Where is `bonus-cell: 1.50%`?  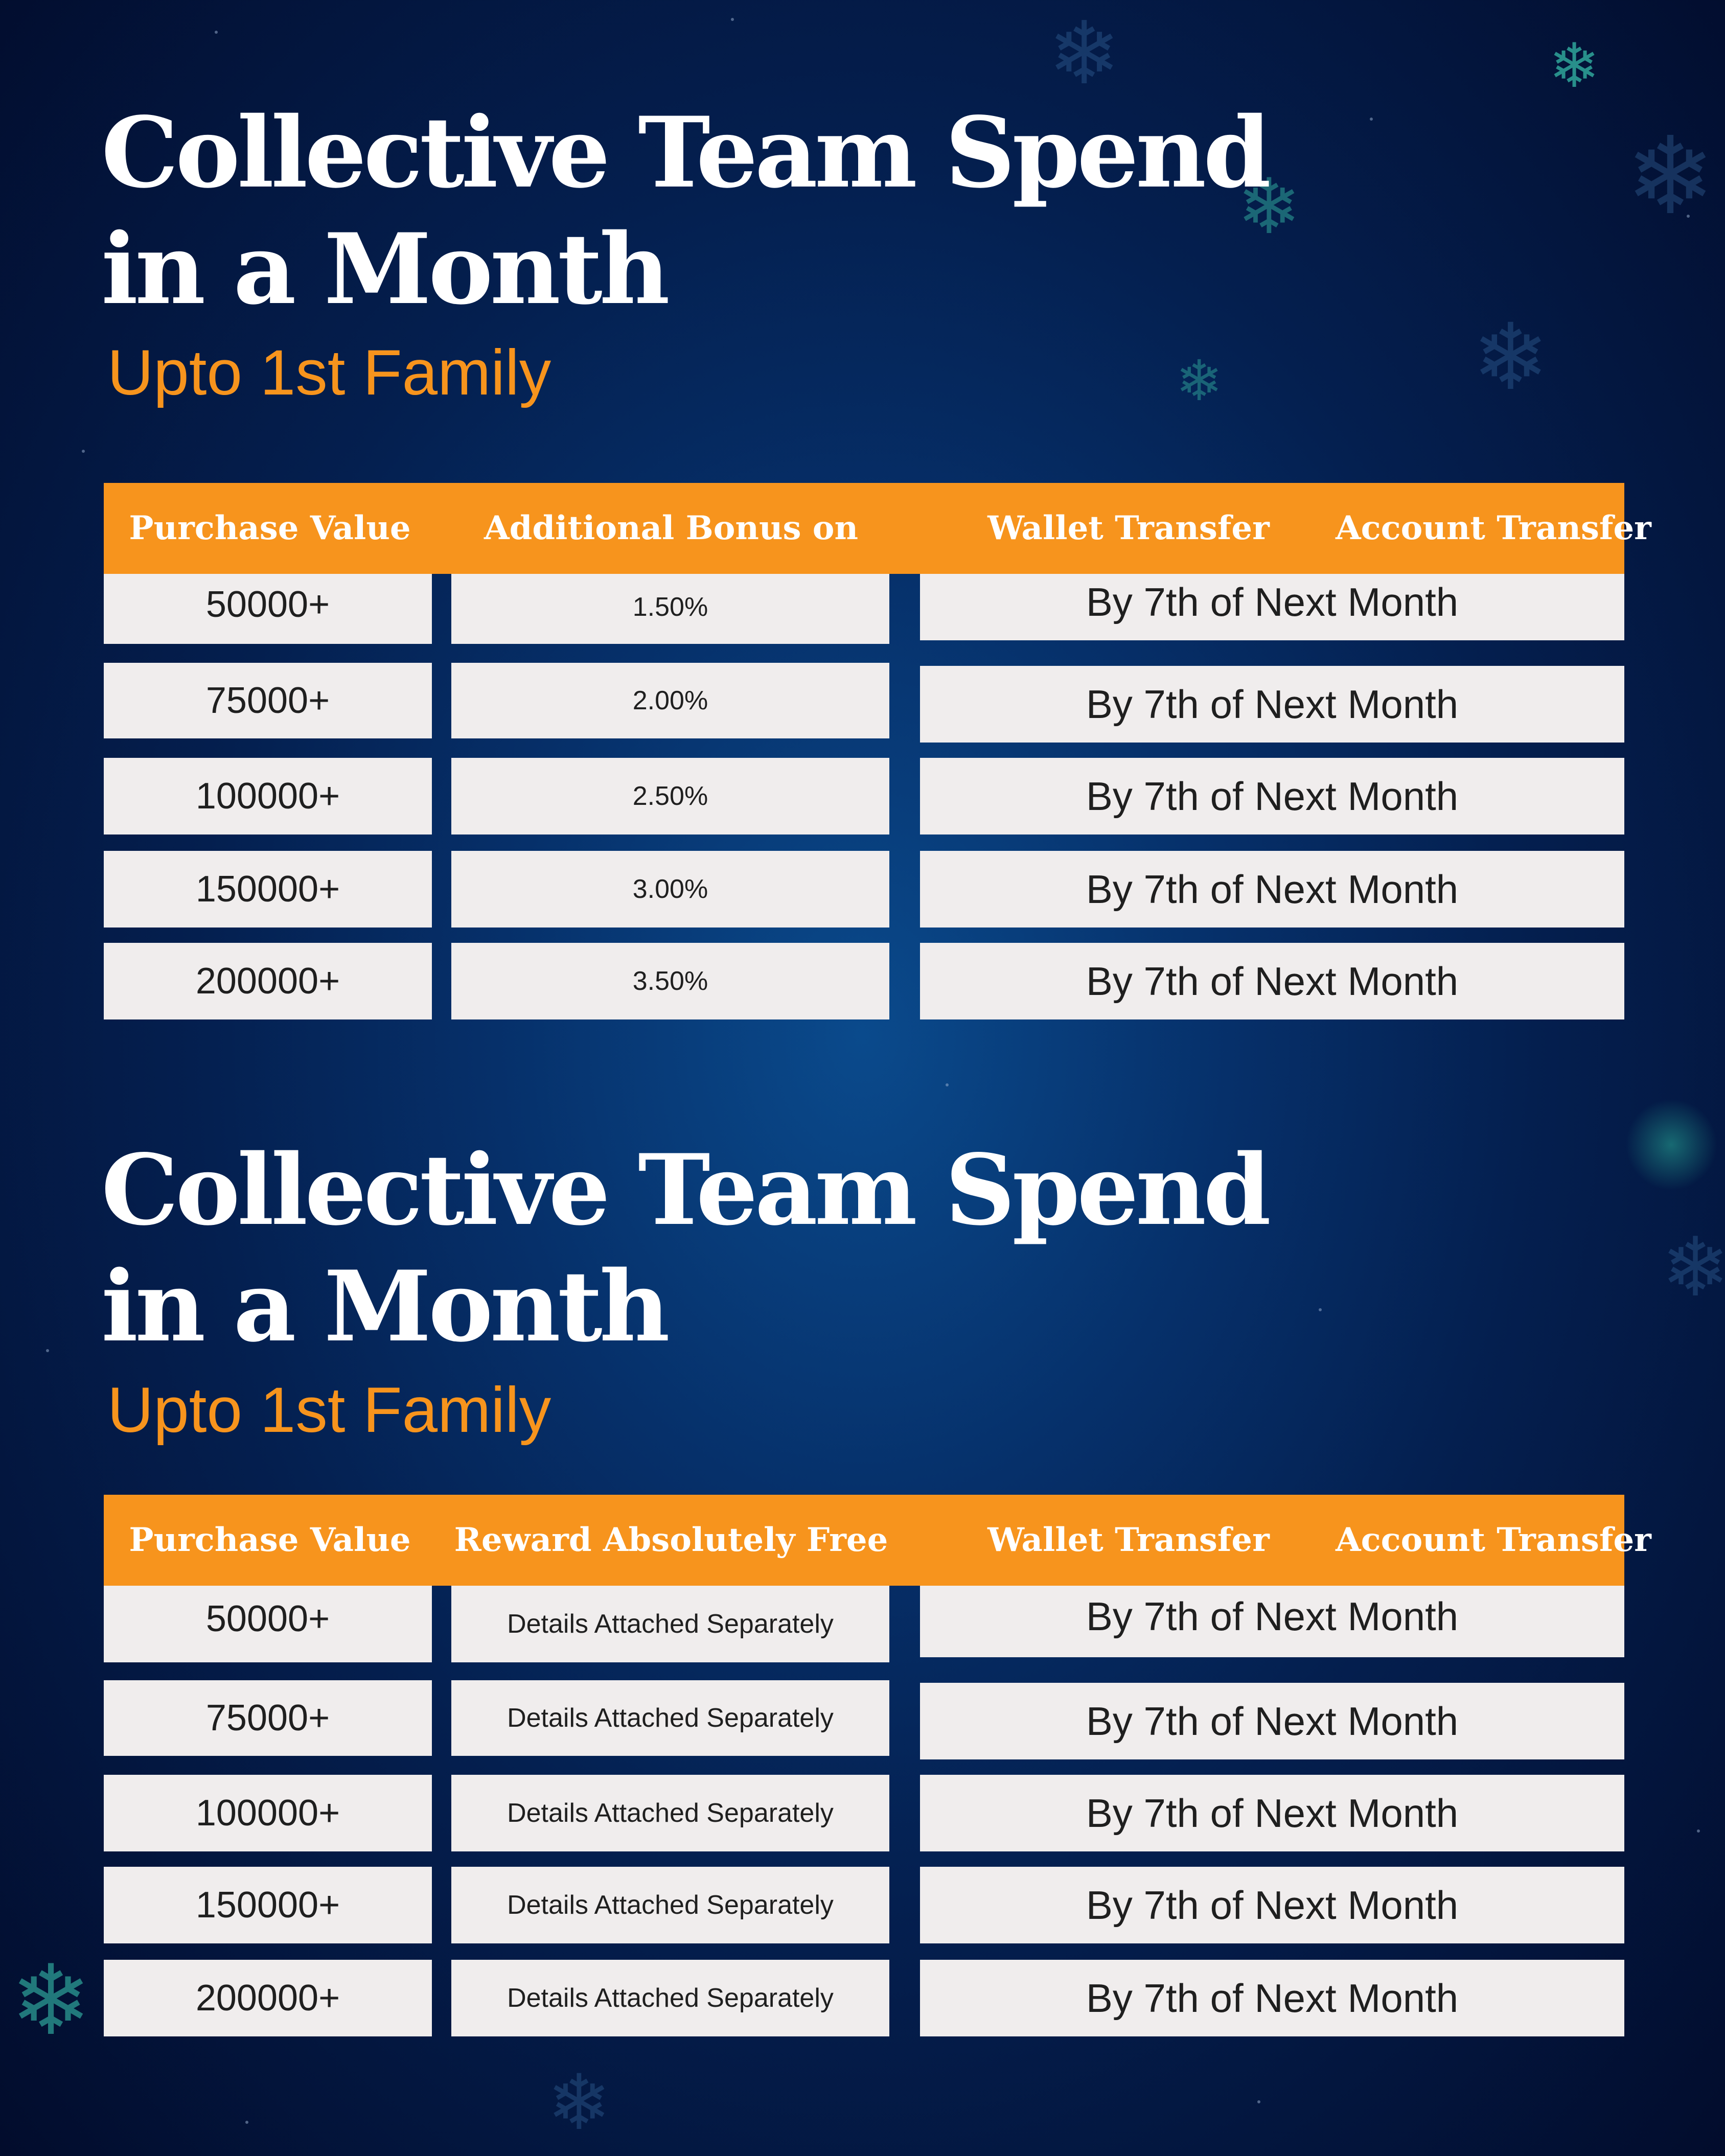
bonus-cell: 1.50% is located at coordinates (670, 609).